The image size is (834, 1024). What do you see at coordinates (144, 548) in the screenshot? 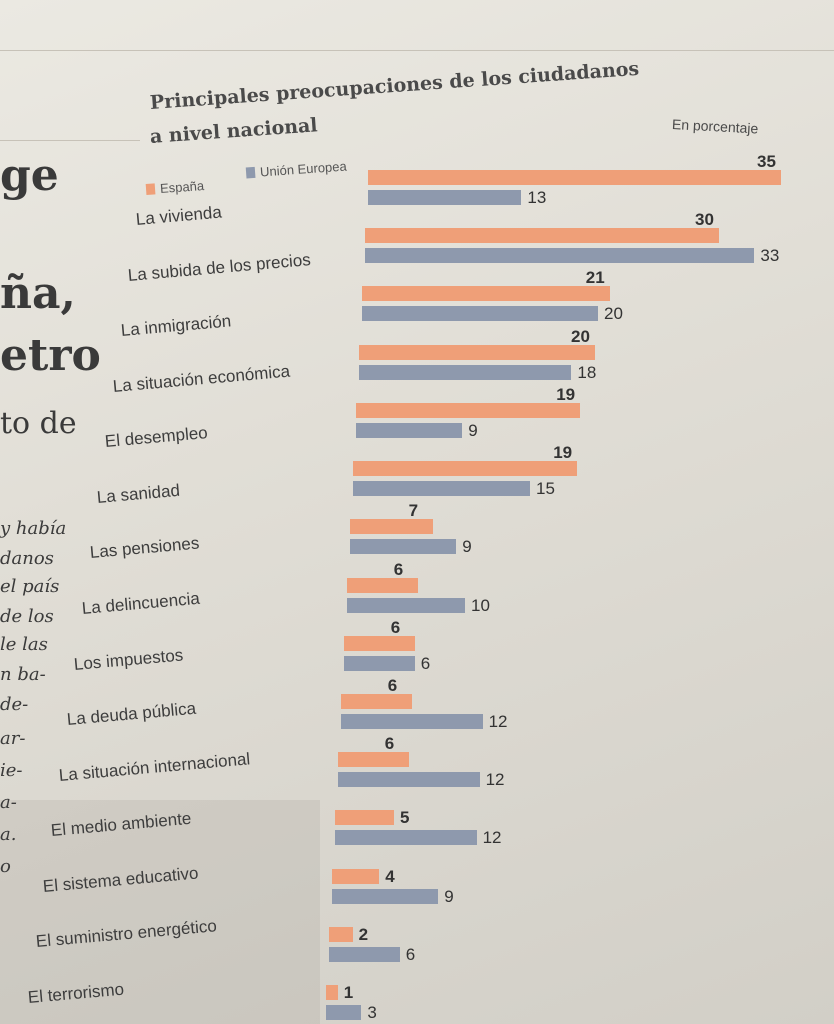
I see `category-label: Las pensiones` at bounding box center [144, 548].